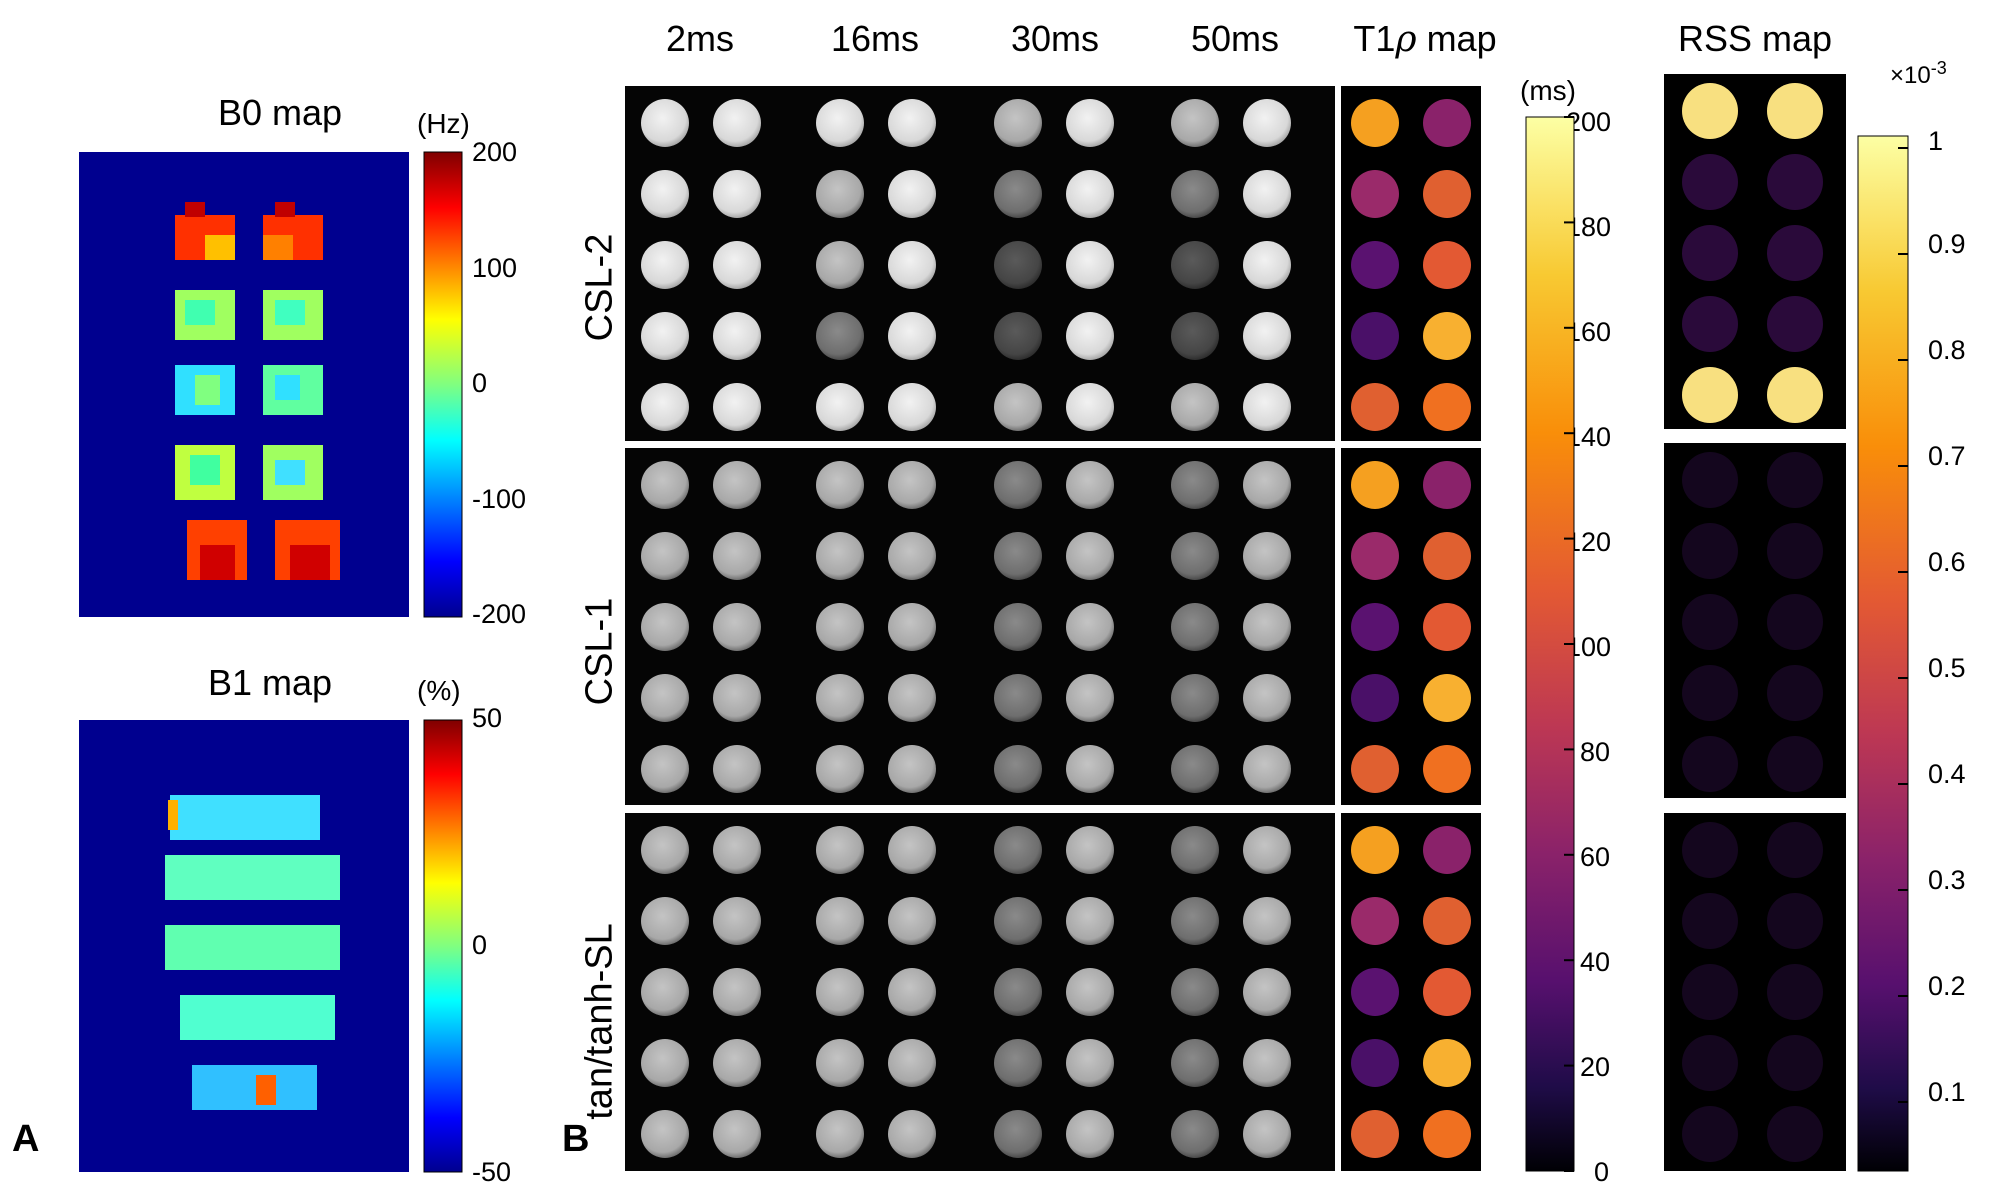 The image size is (2008, 1192). Describe the element at coordinates (1548, 90) in the screenshot. I see `t1rho-unit-label: (ms)` at that location.